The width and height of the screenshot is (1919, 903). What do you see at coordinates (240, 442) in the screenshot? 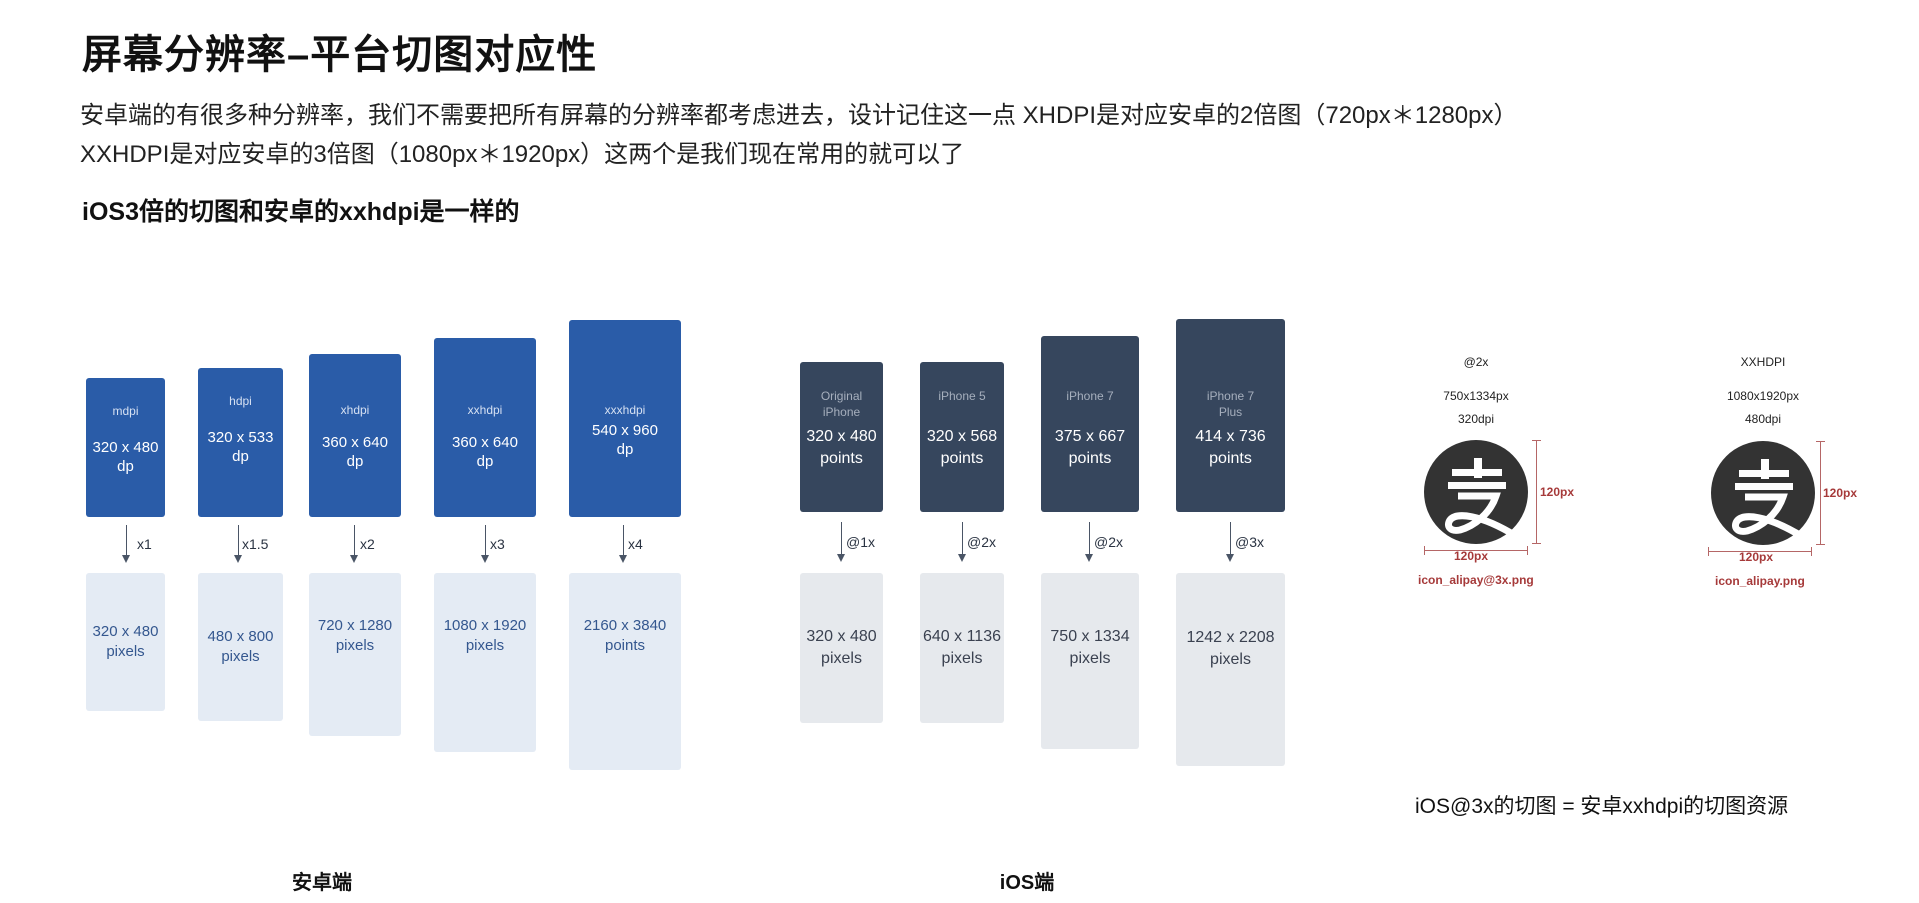
I see `android-dp-box-hdpi: hdpi 320 x 533 dp` at bounding box center [240, 442].